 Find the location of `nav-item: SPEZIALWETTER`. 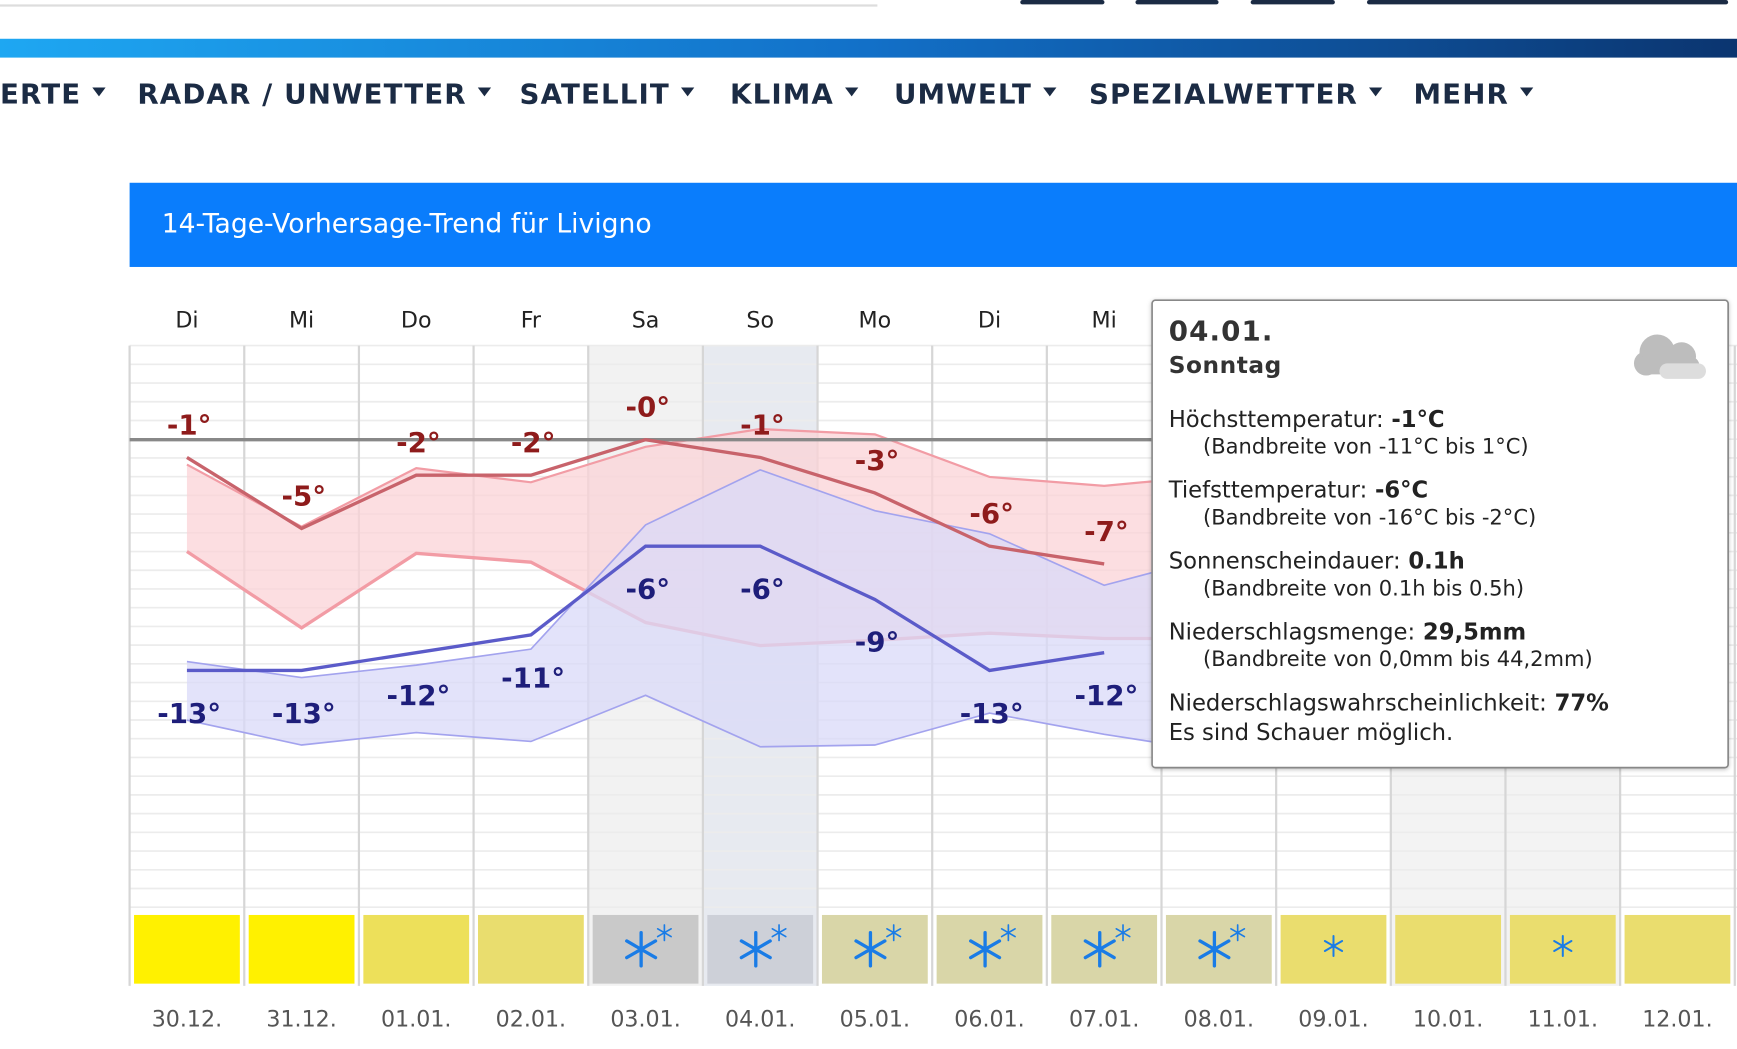

nav-item: SPEZIALWETTER is located at coordinates (1223, 93).